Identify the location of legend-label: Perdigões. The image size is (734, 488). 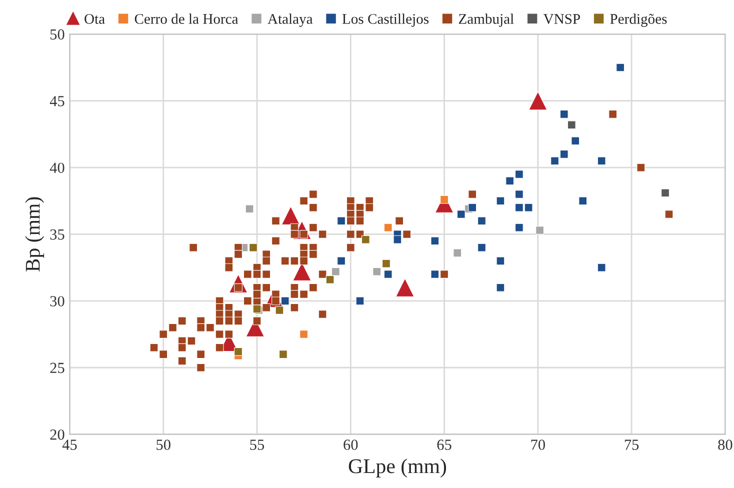
(638, 20).